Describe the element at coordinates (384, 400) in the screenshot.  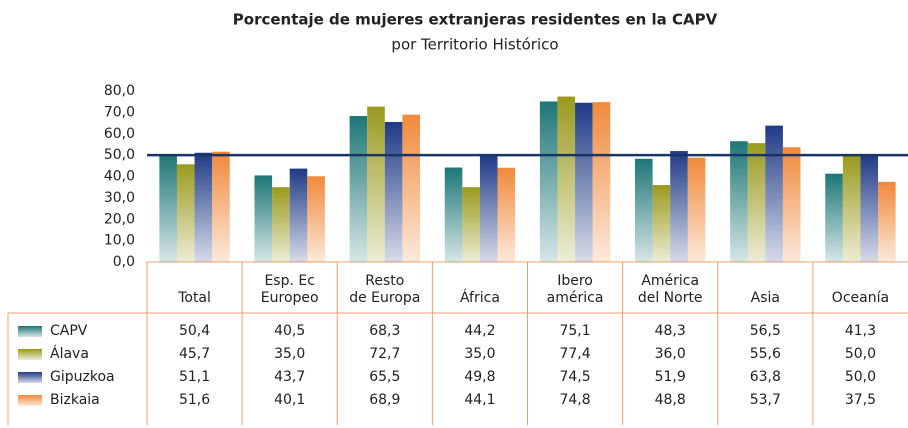
I see `table-value: 68,9` at that location.